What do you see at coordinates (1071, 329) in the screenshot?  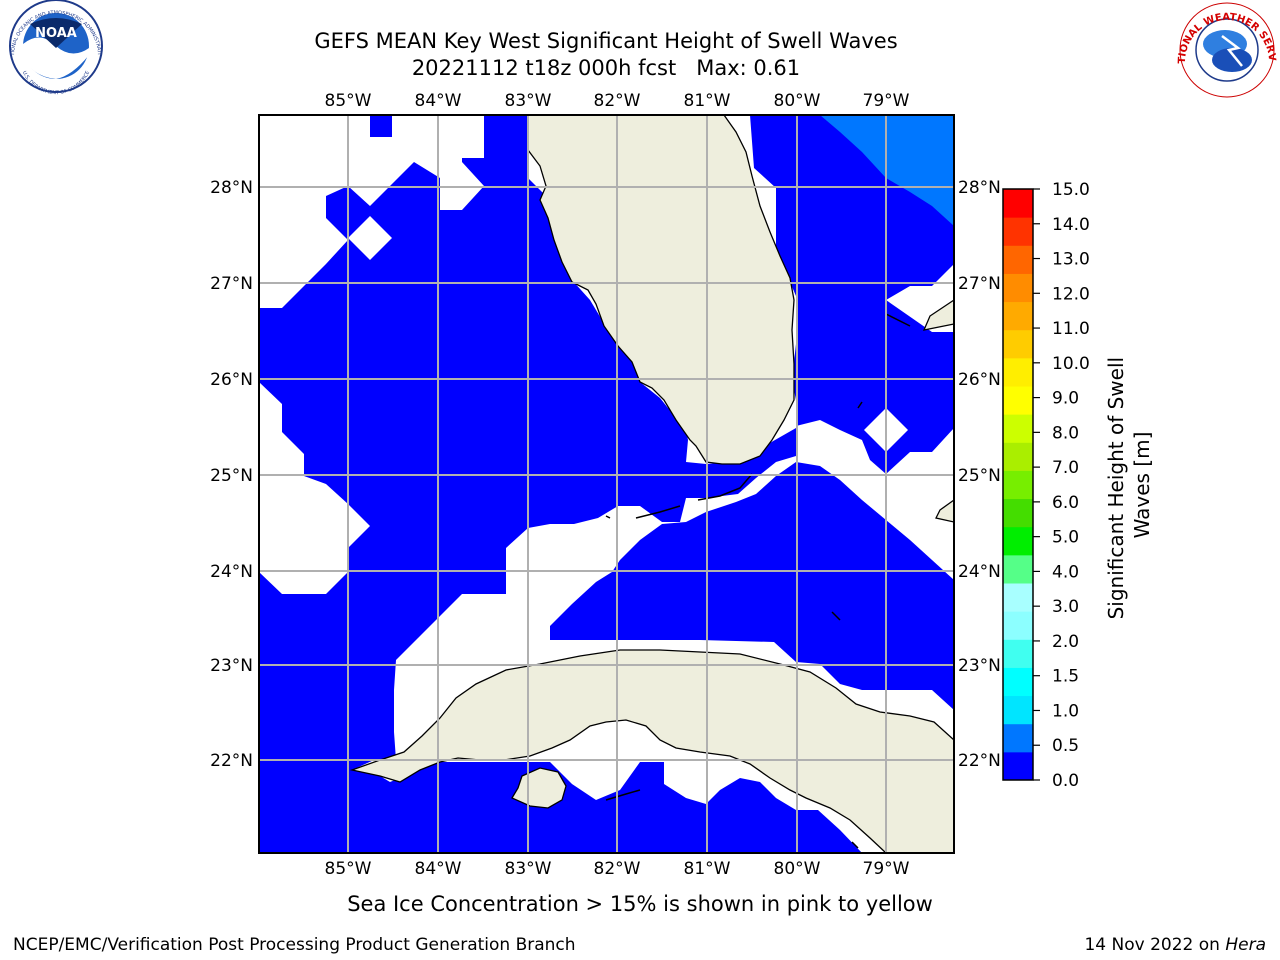 I see `colorbar-tick-label: 11.0` at bounding box center [1071, 329].